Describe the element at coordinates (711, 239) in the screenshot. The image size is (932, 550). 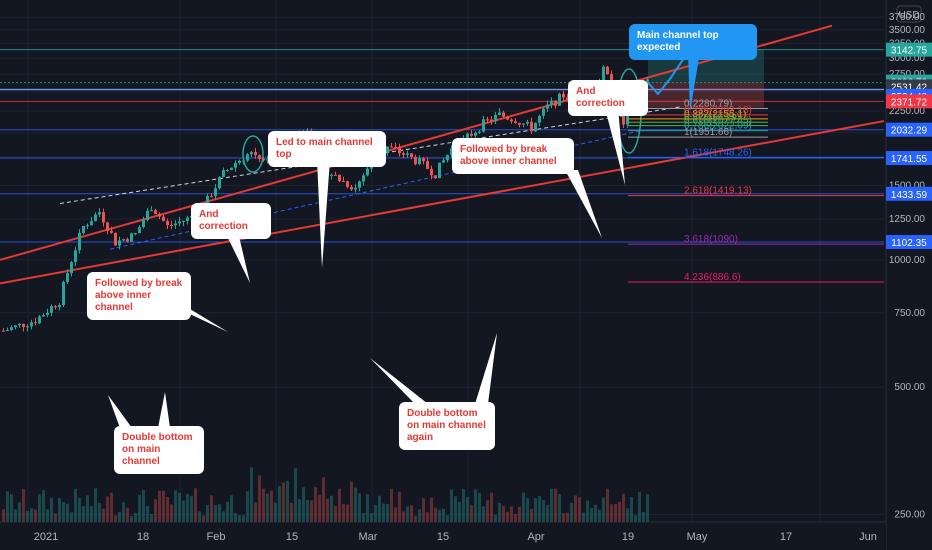
I see `fib-label-9: 3.618(1090)` at that location.